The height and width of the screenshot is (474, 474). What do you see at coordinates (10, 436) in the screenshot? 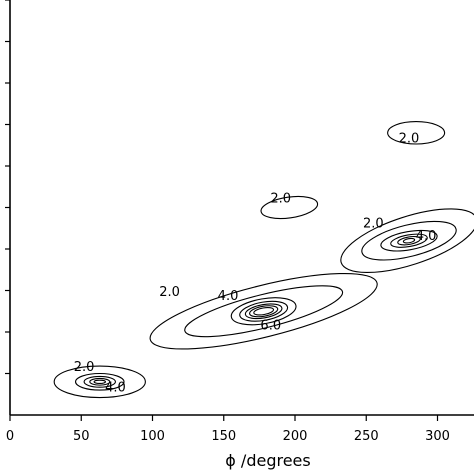
I see `x-tick-label: 0` at bounding box center [10, 436].